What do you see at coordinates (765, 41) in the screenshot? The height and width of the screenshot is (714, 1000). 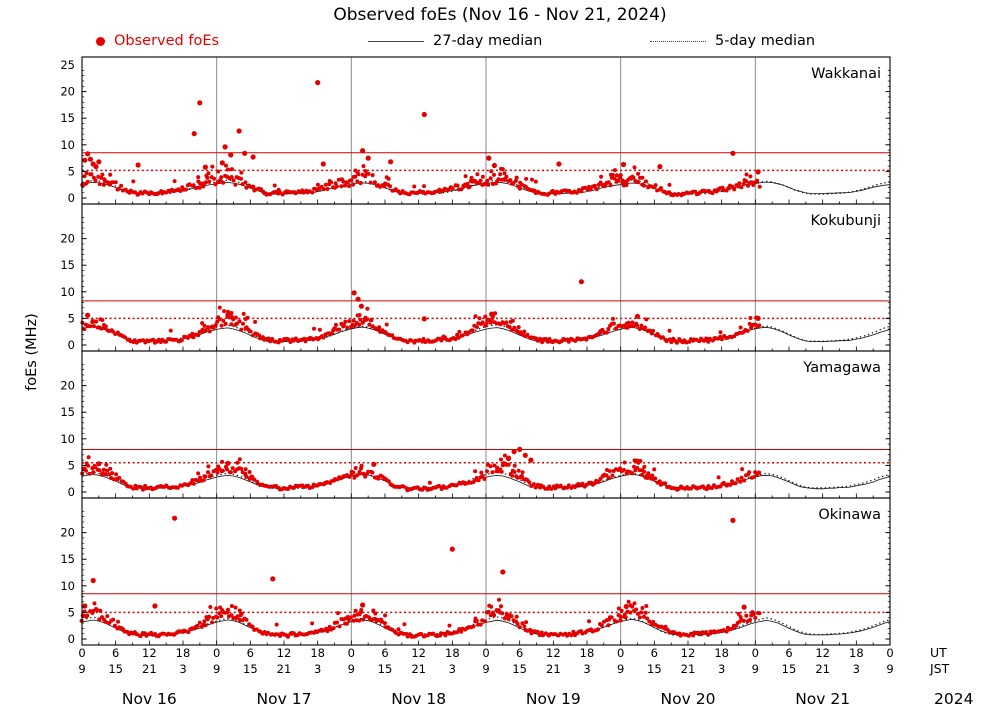 I see `legend-label-median5: 5-day median` at bounding box center [765, 41].